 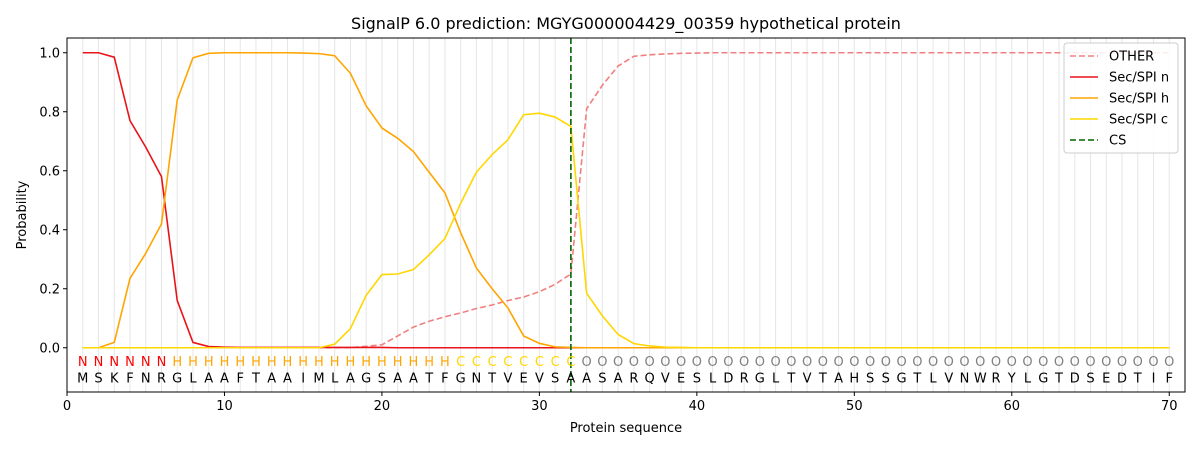 I want to click on residue-label: N, so click(x=477, y=378).